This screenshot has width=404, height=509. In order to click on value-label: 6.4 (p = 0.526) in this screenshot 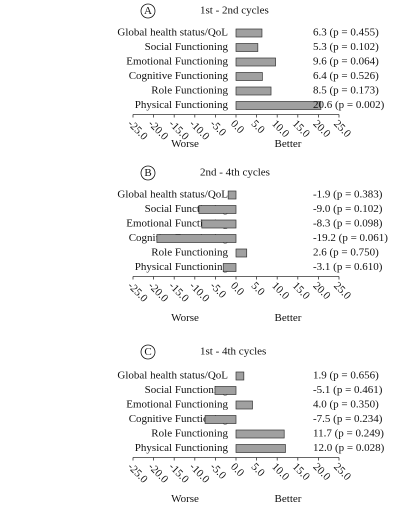, I will do `click(346, 76)`.